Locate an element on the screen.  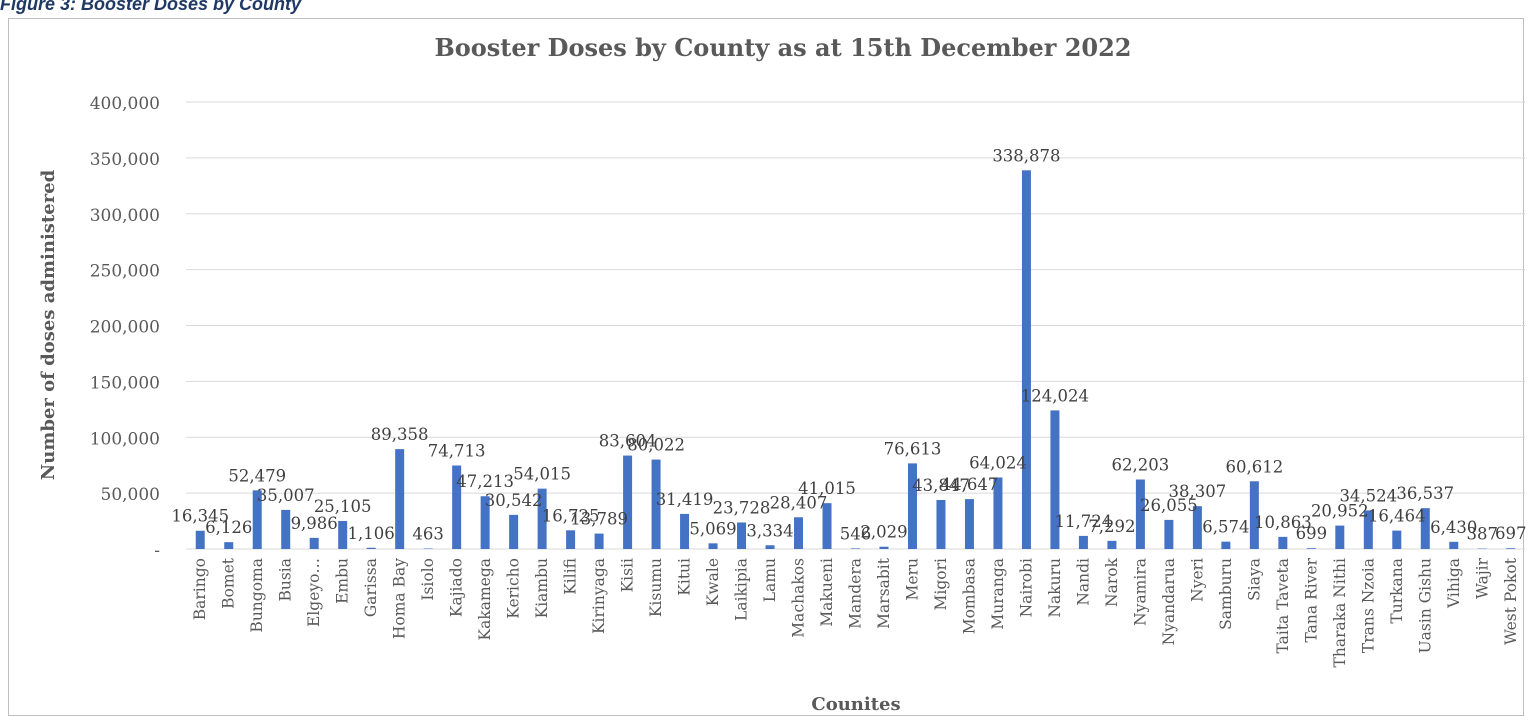
x-tick-label: Nyamira is located at coordinates (1140, 592).